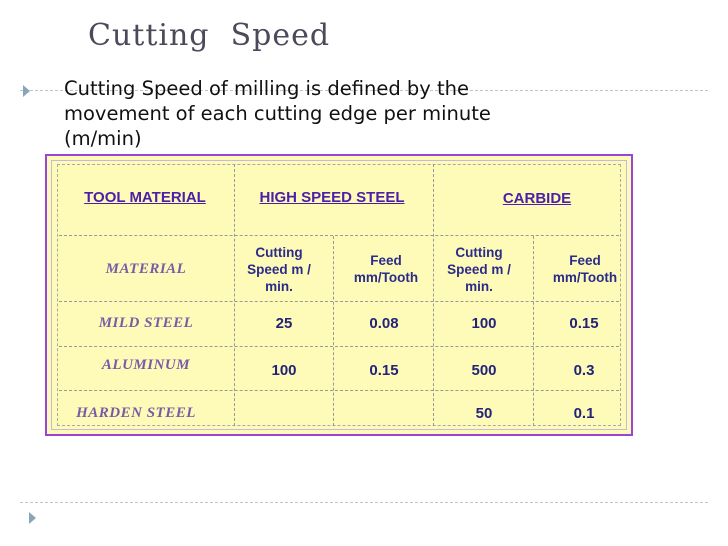 This screenshot has height=546, width=728. What do you see at coordinates (284, 323) in the screenshot?
I see `row-hss-speed: 25` at bounding box center [284, 323].